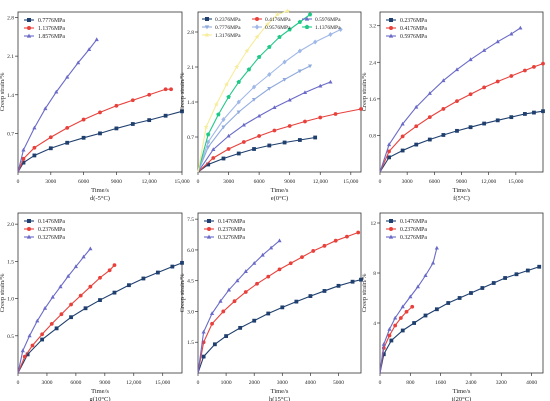  I want to click on y-tick-label: 2.1, so click(10, 57).